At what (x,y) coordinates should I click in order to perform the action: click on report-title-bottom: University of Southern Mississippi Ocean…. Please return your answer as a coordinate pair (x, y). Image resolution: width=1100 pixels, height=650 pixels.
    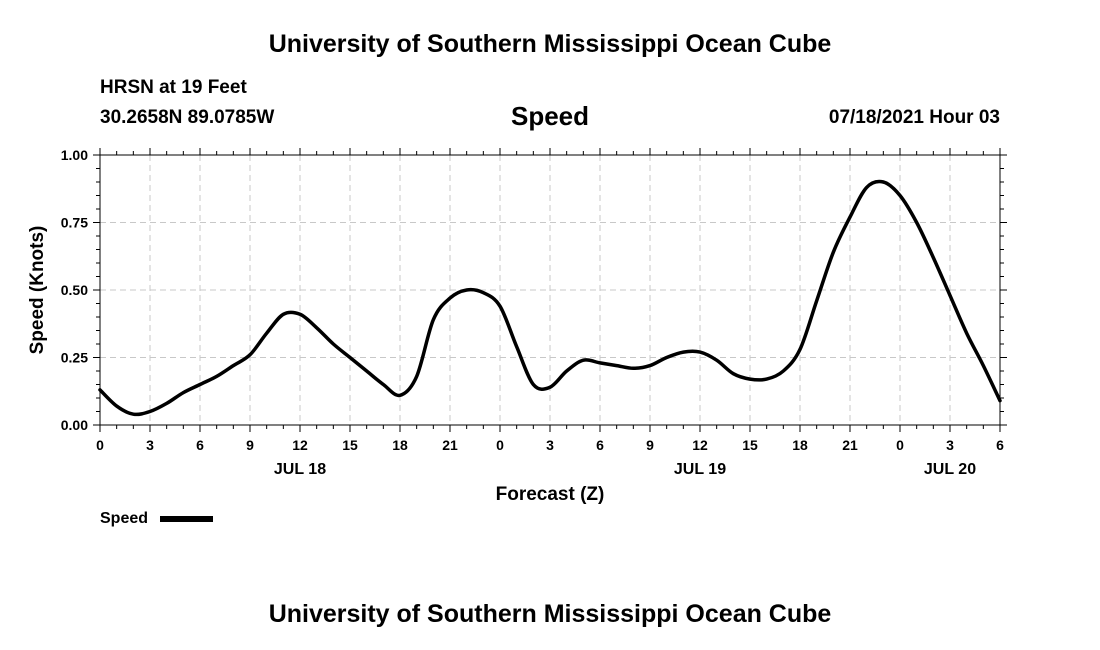
    Looking at the image, I should click on (550, 614).